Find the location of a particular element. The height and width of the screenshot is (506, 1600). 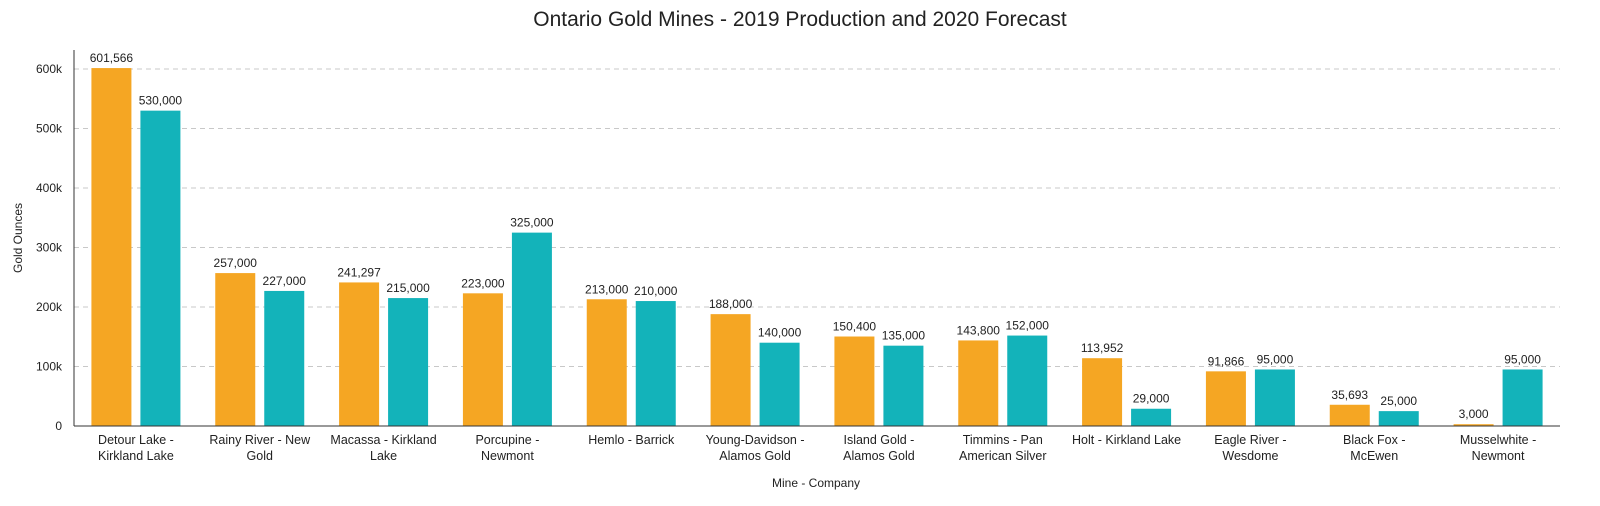

data-label: 257,000 is located at coordinates (236, 263).